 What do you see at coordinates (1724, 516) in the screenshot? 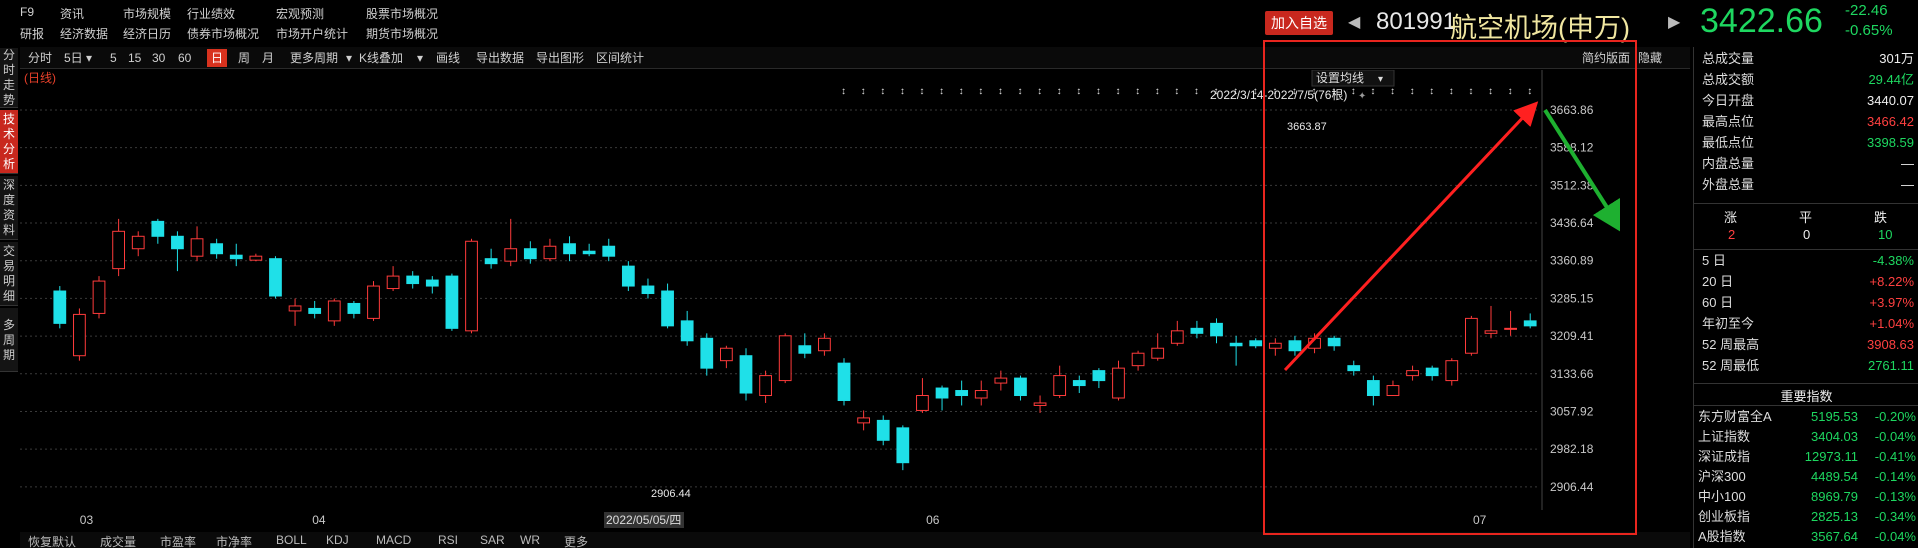
I see `index-name: 创业板指` at bounding box center [1724, 516].